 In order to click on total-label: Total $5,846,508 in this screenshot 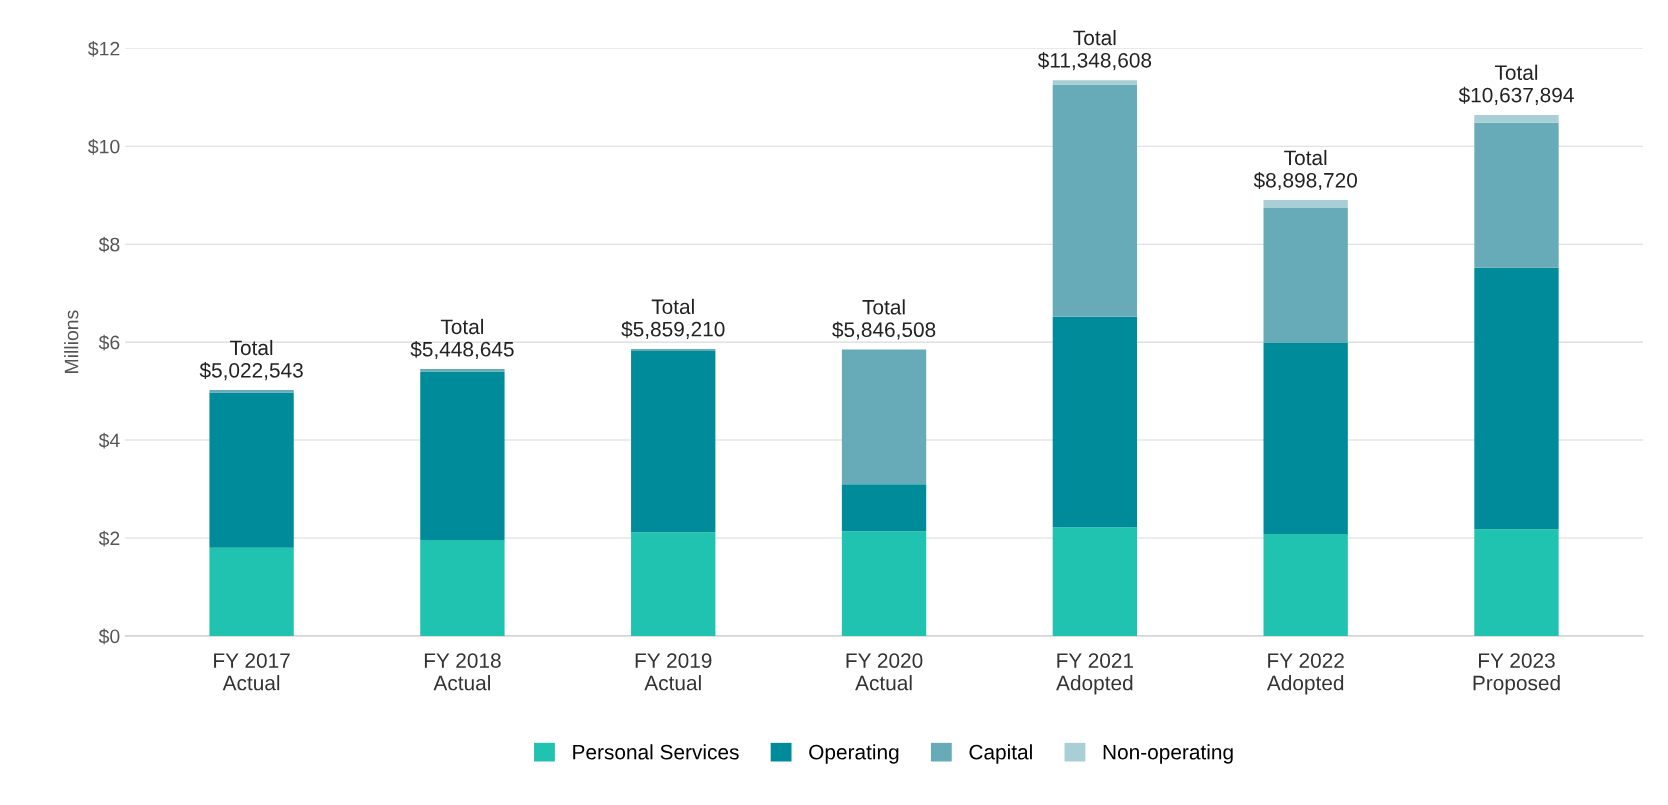, I will do `click(884, 319)`.